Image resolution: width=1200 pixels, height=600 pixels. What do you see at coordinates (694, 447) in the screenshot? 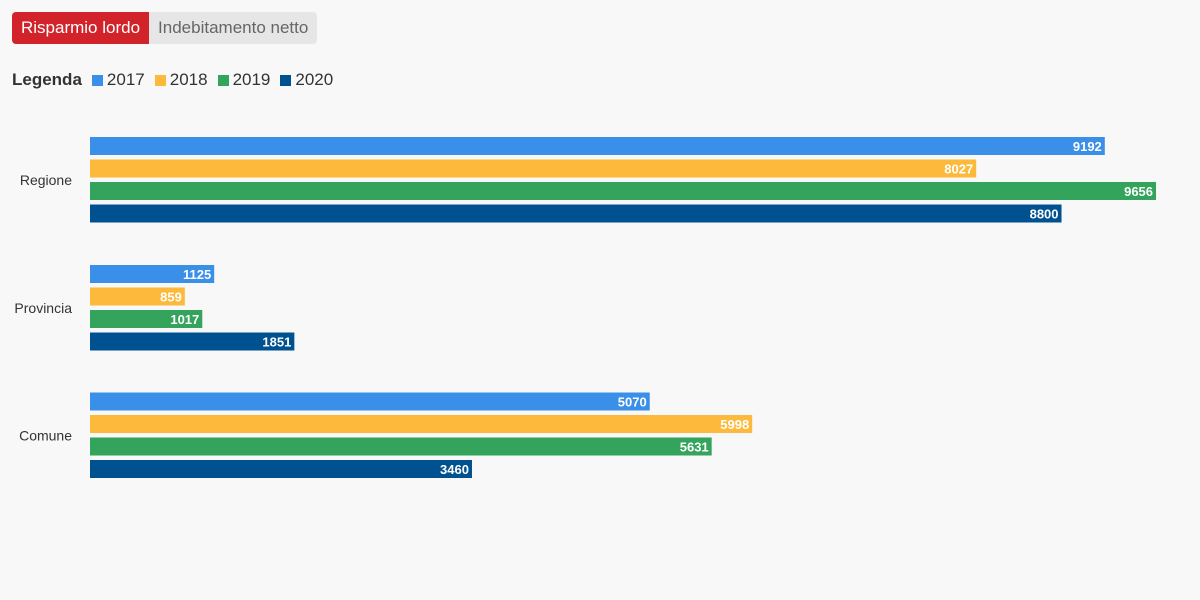
I see `value-label-comune-2019: 5631` at bounding box center [694, 447].